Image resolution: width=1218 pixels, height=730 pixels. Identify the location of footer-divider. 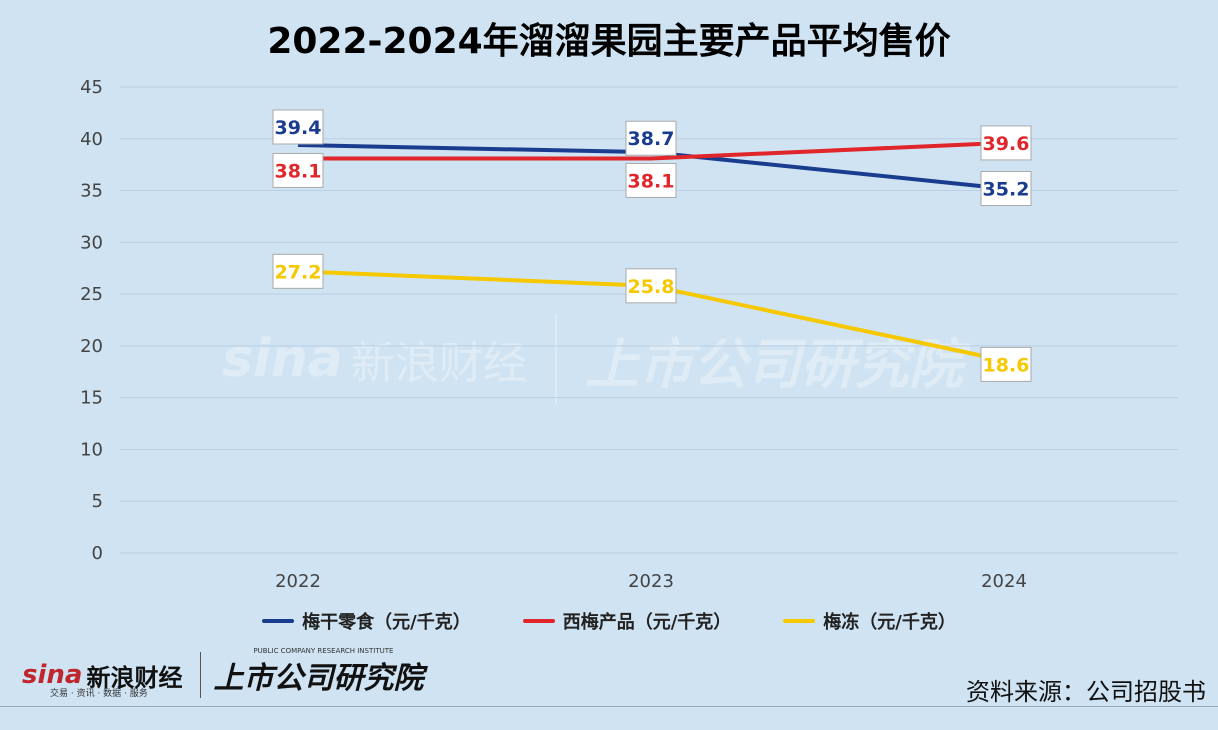
(609, 706).